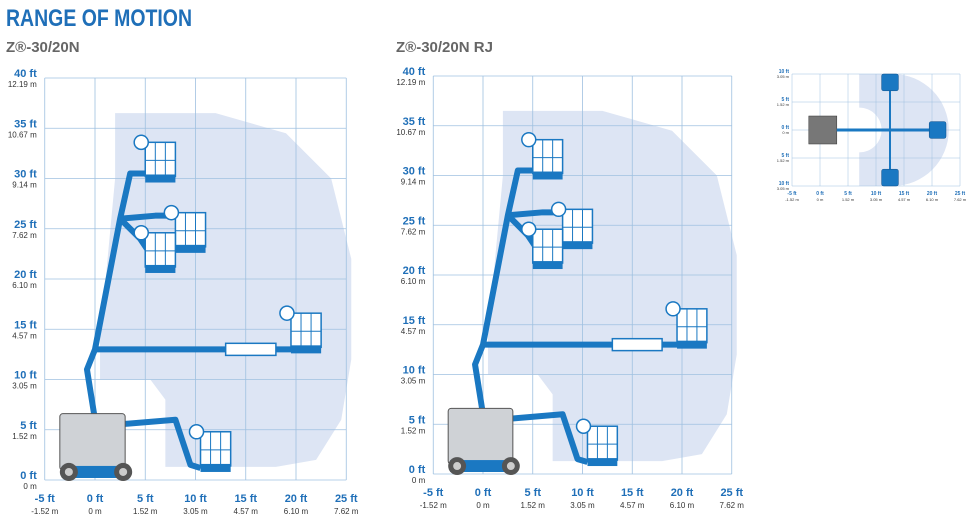  What do you see at coordinates (410, 132) in the screenshot?
I see `y-label-m: 10.67 m` at bounding box center [410, 132].